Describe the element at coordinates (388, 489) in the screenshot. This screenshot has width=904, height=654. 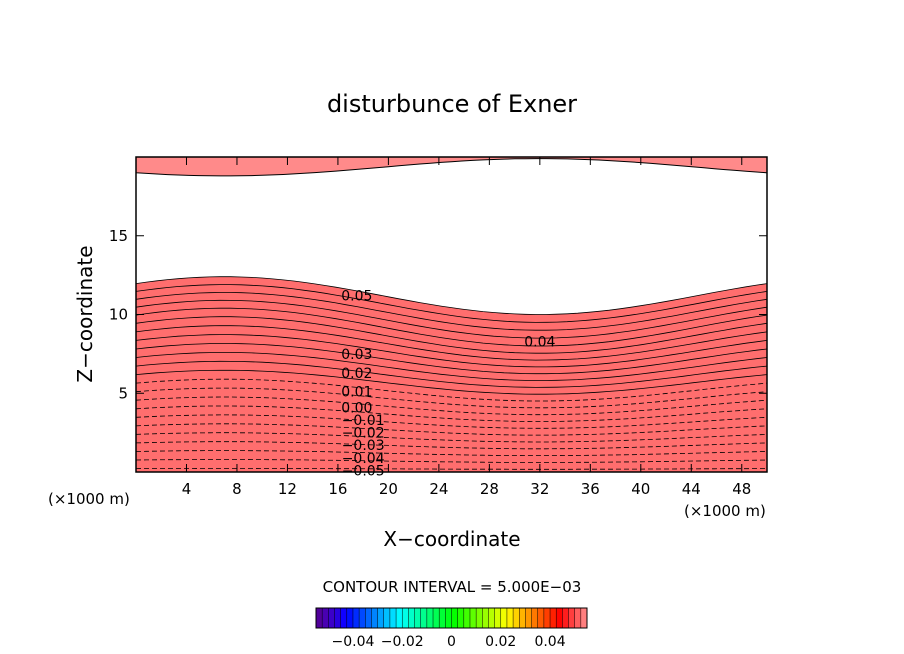
I see `x-tick-label: 20` at that location.